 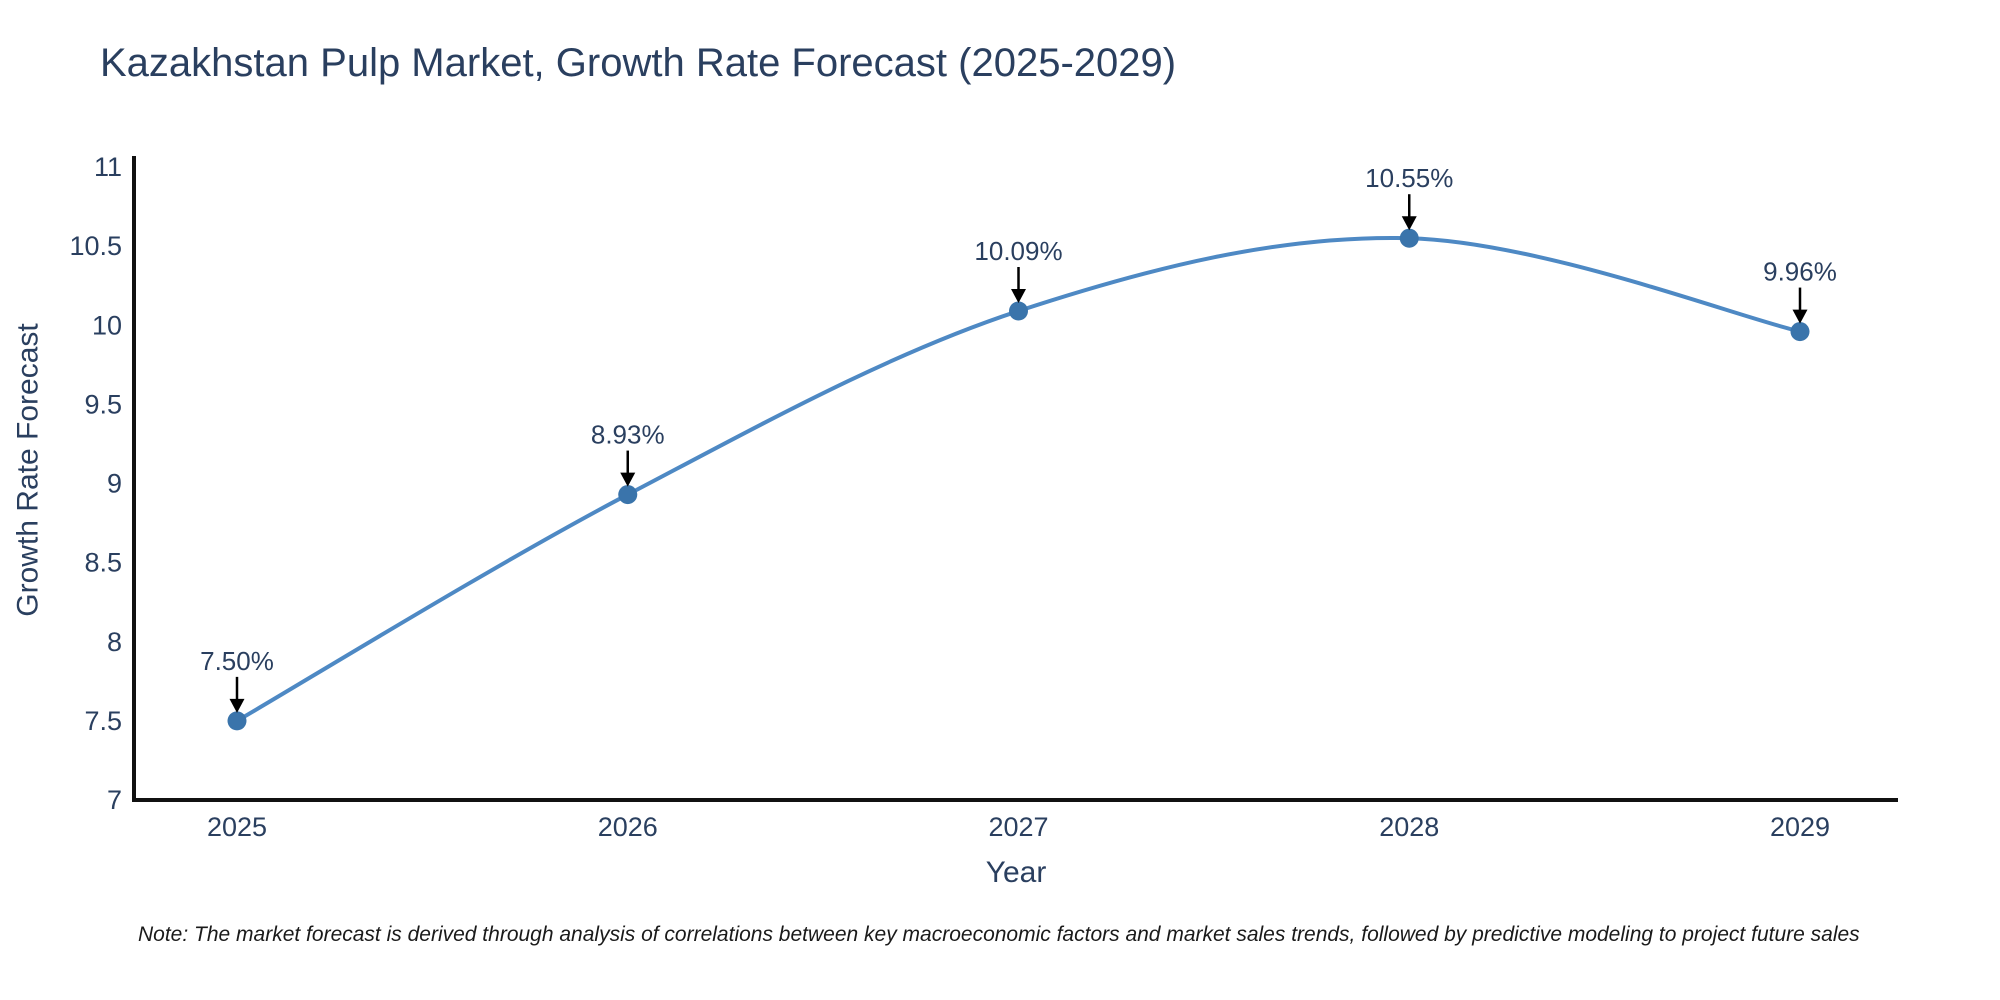 I want to click on annotation-label: 10.09%, so click(x=1018, y=251).